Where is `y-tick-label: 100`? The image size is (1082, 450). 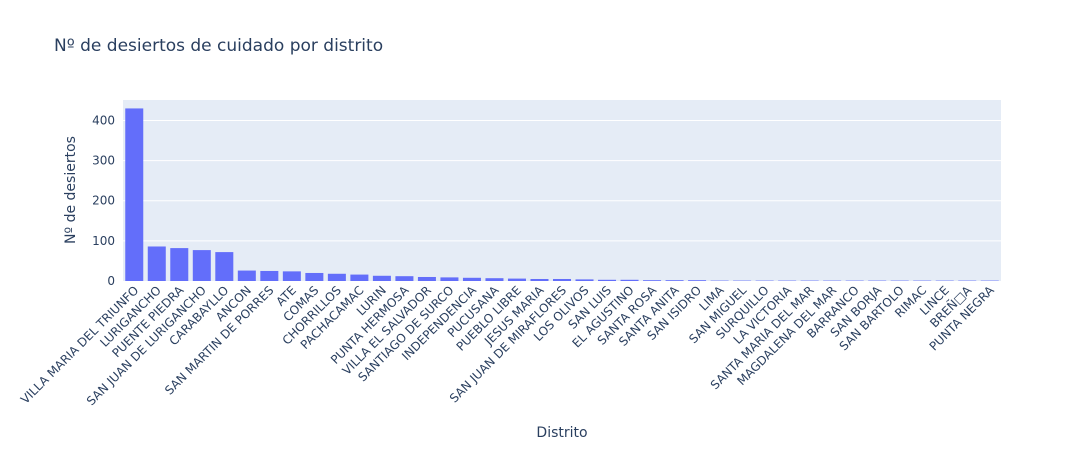
y-tick-label: 100 is located at coordinates (103, 241).